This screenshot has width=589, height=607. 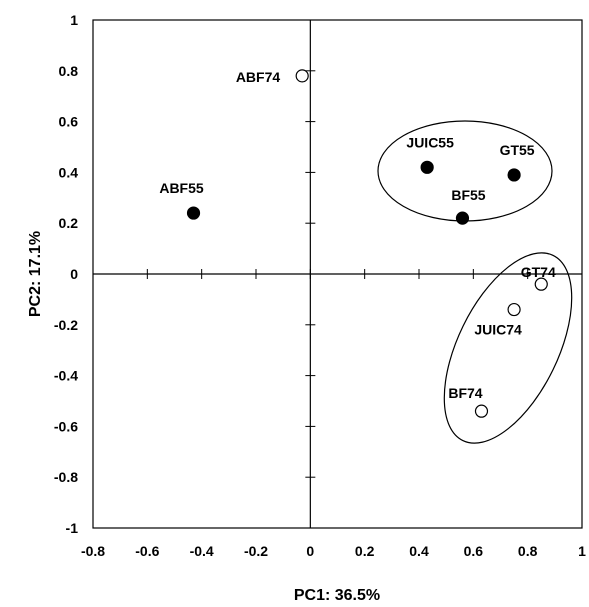 What do you see at coordinates (147, 551) in the screenshot?
I see `x-tick-label: -0.6` at bounding box center [147, 551].